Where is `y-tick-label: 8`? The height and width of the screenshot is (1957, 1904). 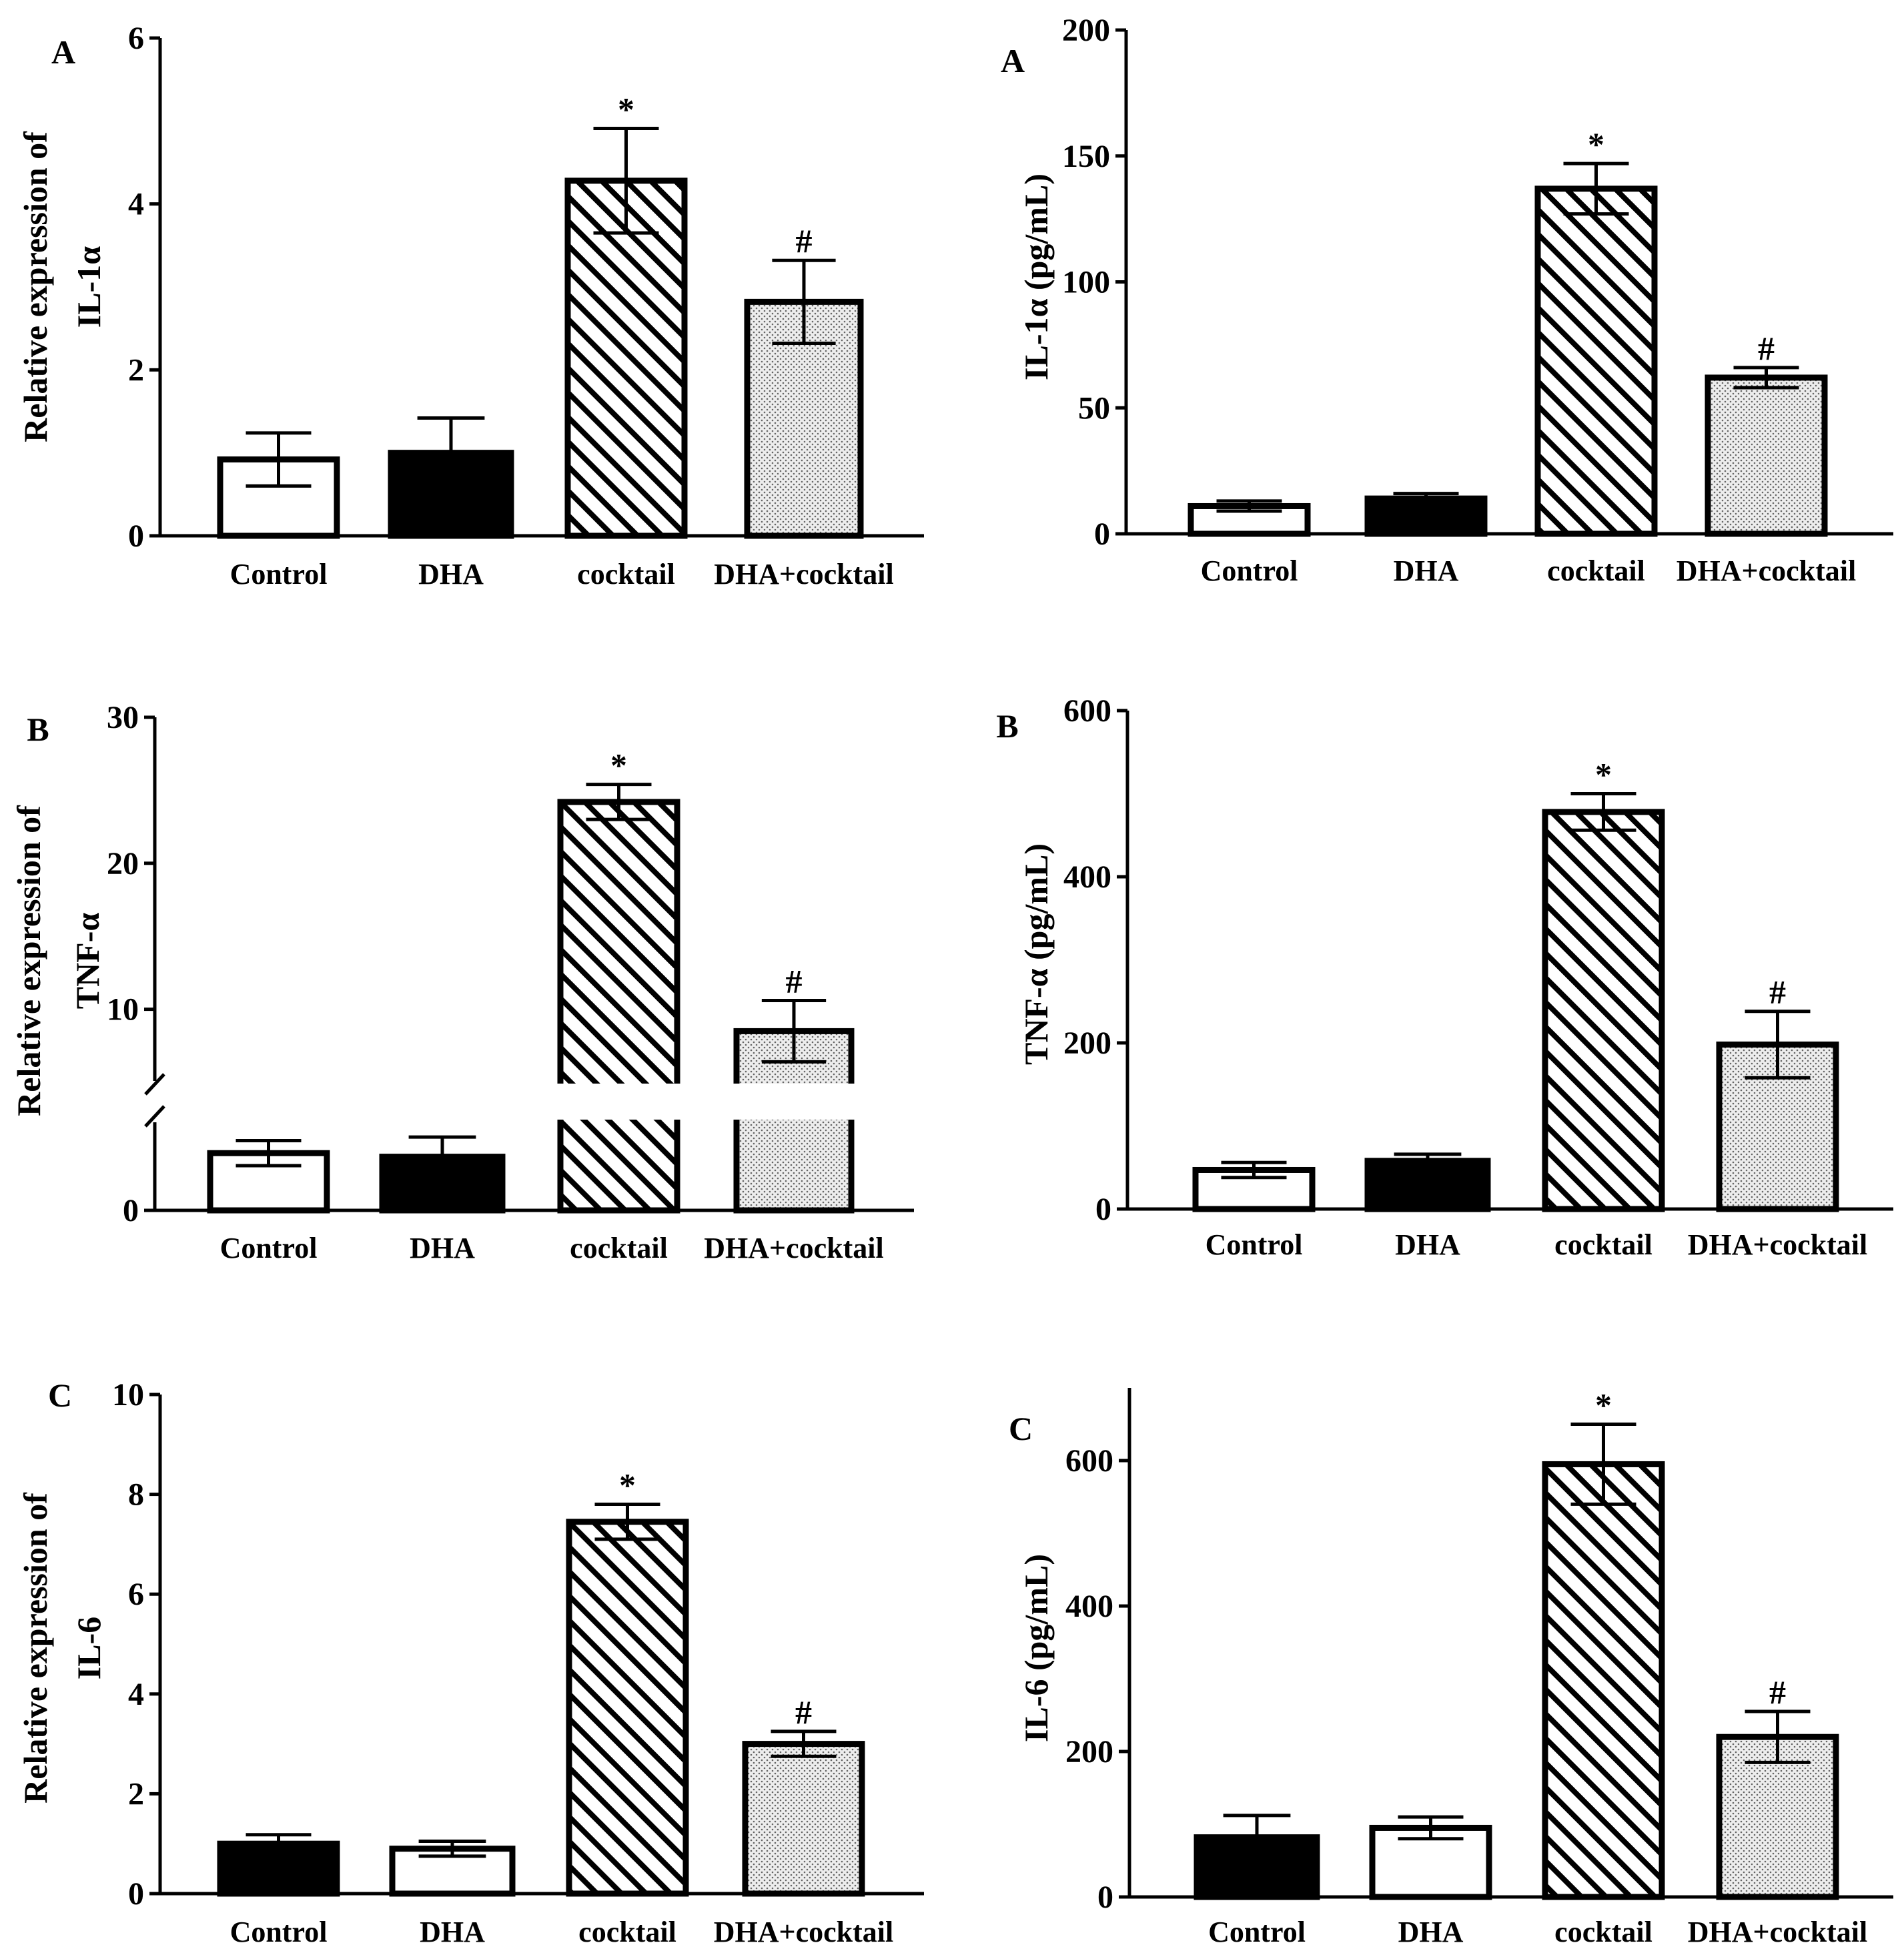
y-tick-label: 8 is located at coordinates (136, 1495).